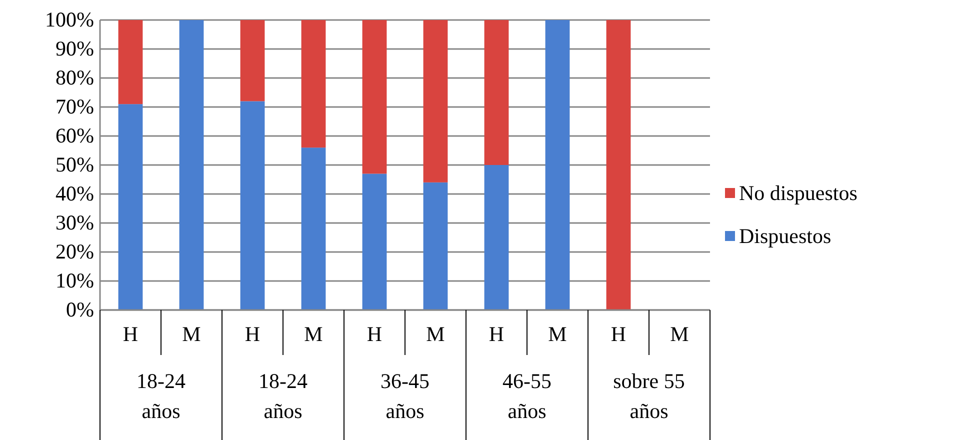 The image size is (955, 440). Describe the element at coordinates (405, 396) in the screenshot. I see `text: 36-45 años` at that location.